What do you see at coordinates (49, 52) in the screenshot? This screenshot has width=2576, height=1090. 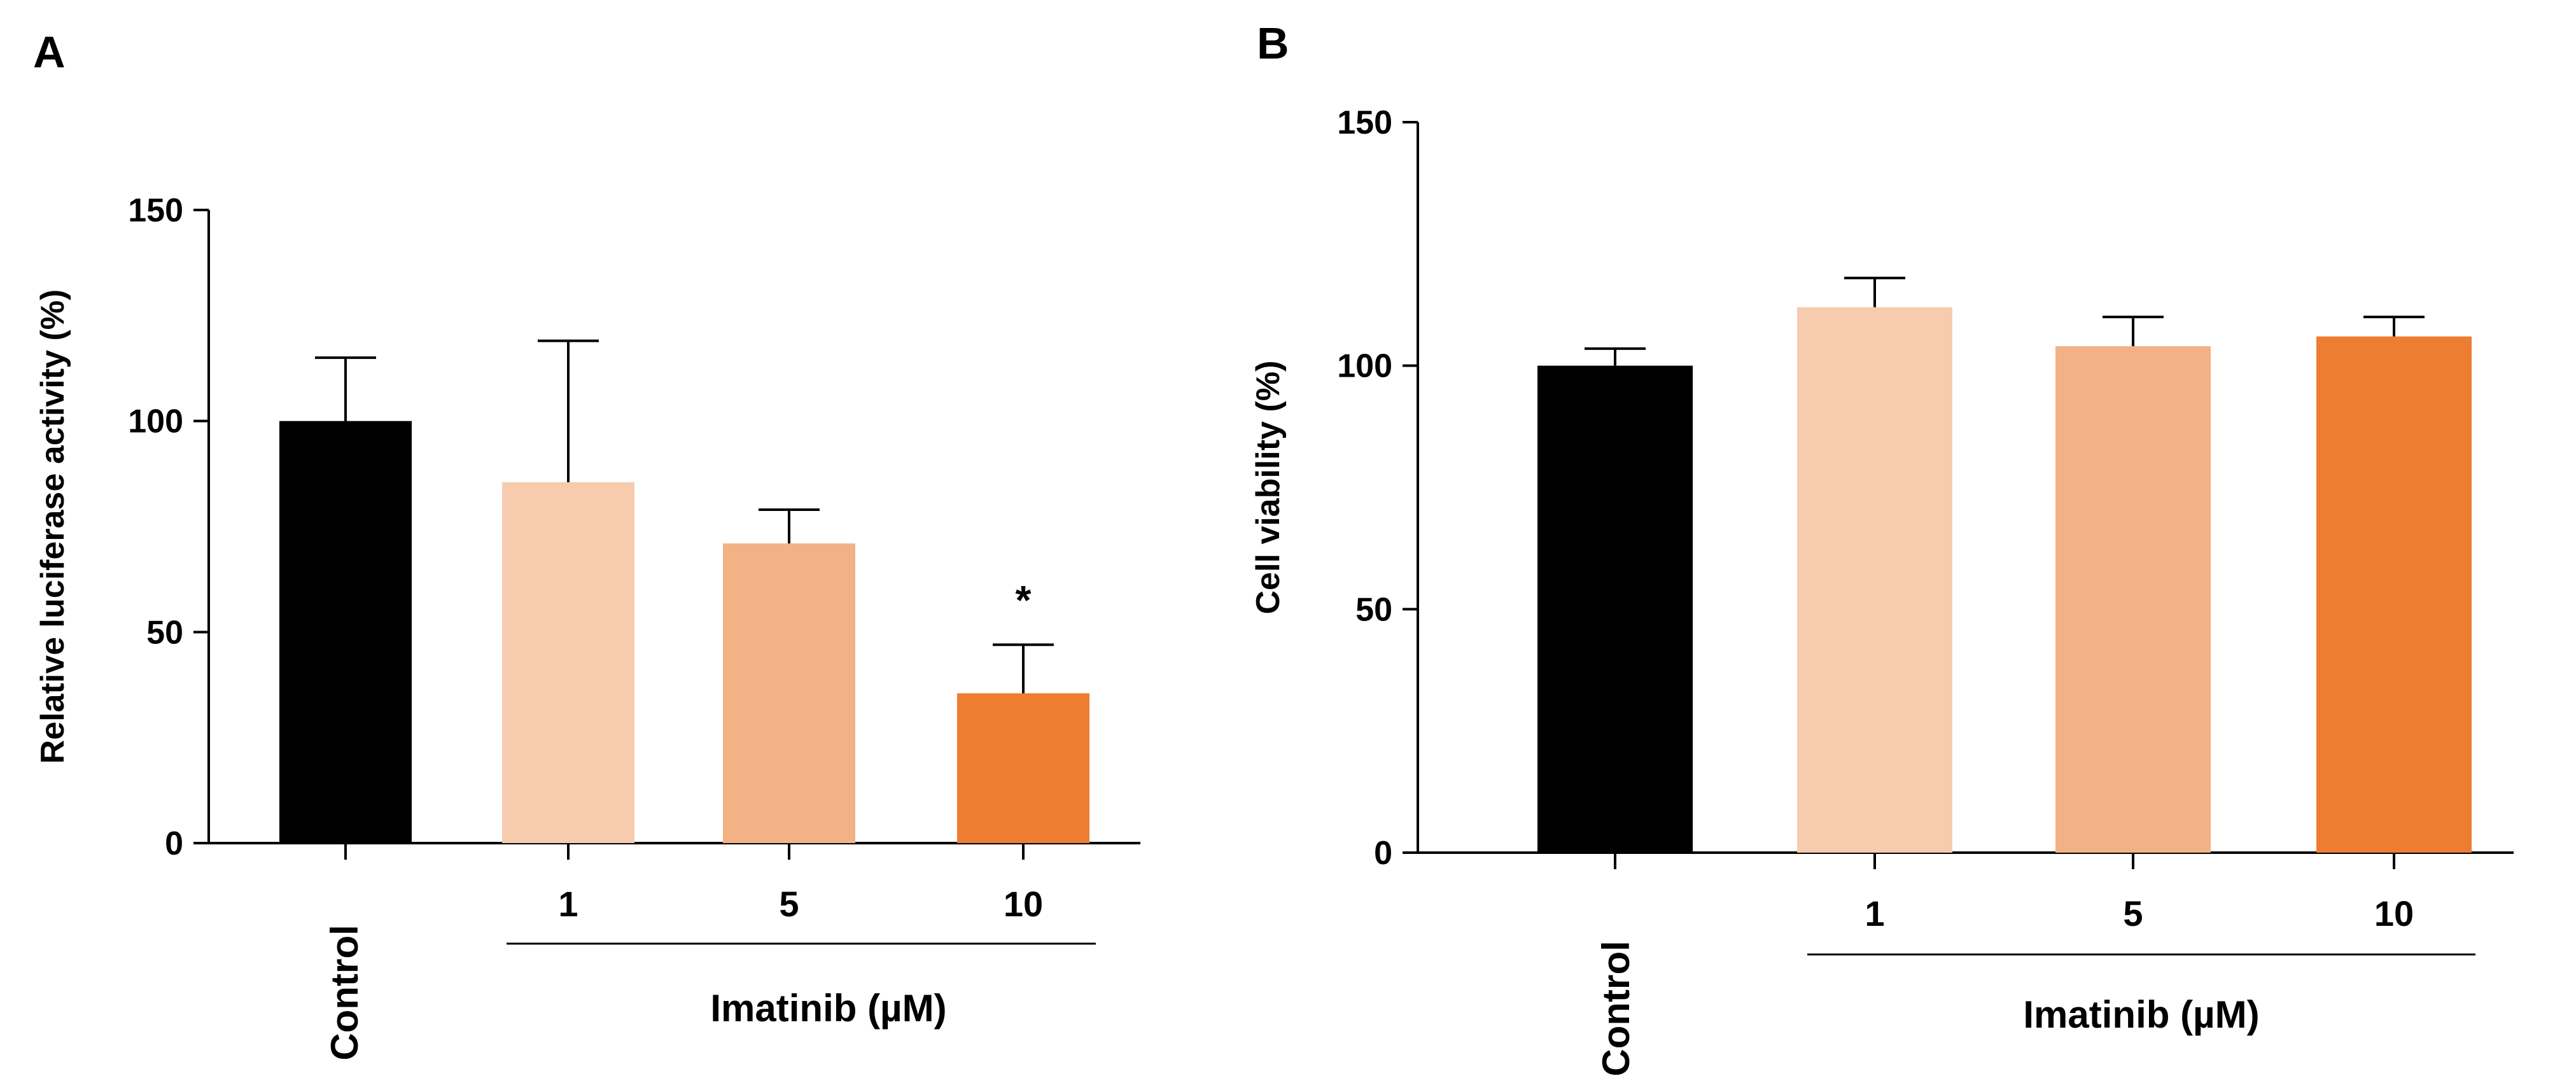 I see `panel-label: A` at bounding box center [49, 52].